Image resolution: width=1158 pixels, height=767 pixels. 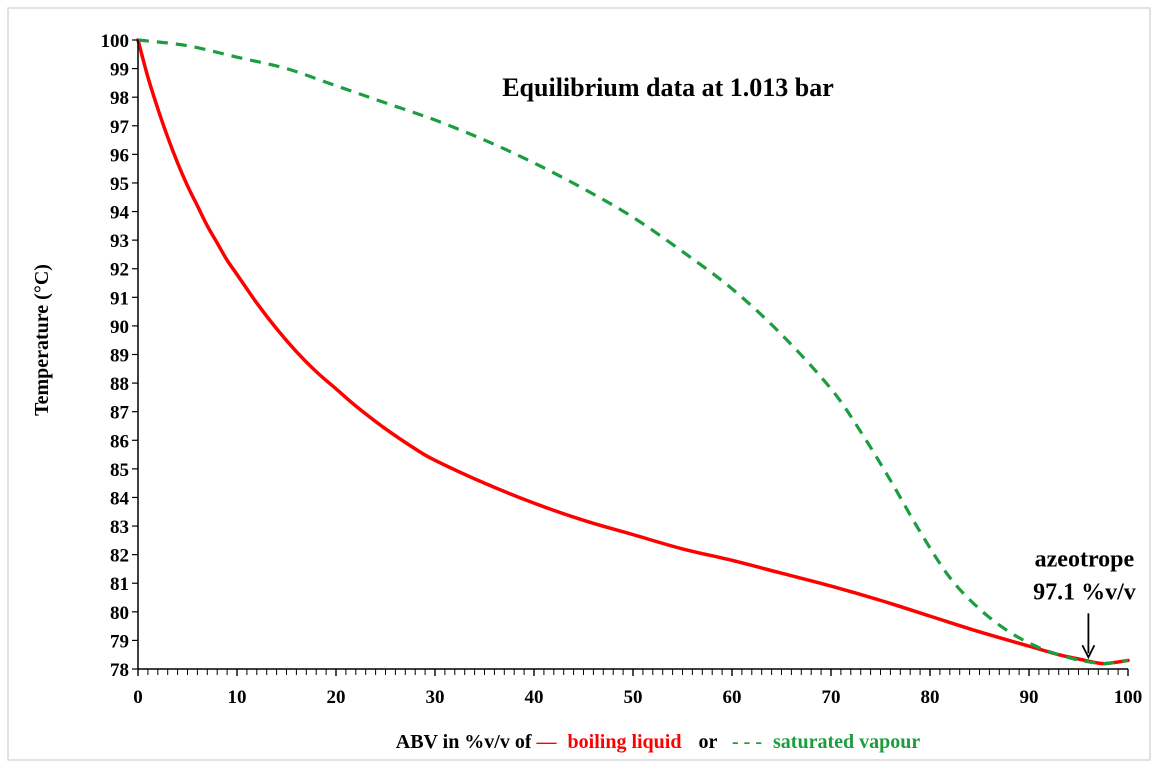 I want to click on y-tick-label: 95, so click(x=119, y=184).